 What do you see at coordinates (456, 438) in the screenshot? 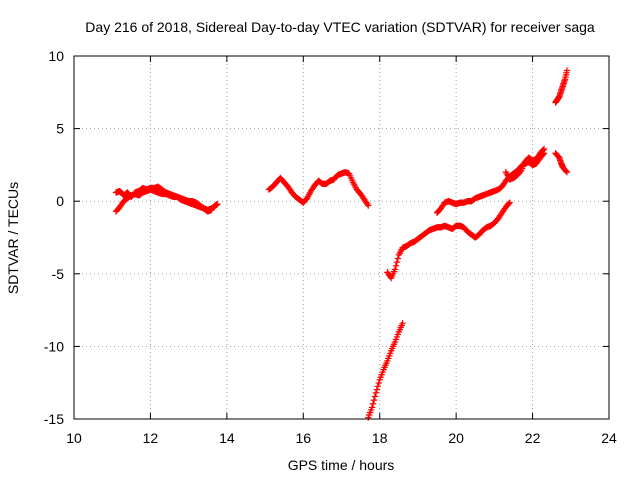
I see `x-tick-label: 20` at bounding box center [456, 438].